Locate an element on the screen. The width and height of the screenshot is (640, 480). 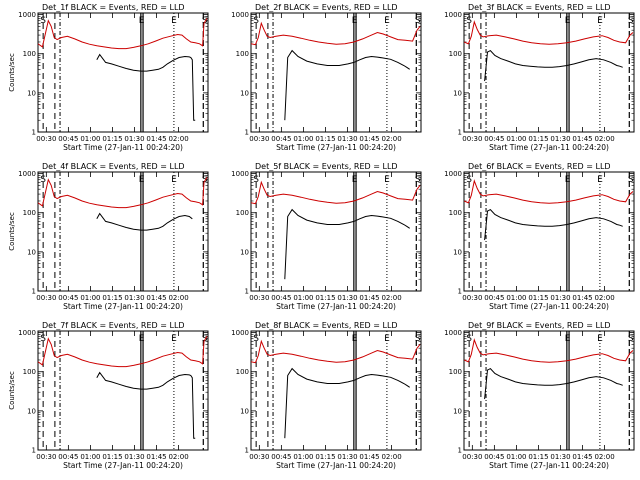
y-axis-label: Counts/sec is located at coordinates (12, 390).